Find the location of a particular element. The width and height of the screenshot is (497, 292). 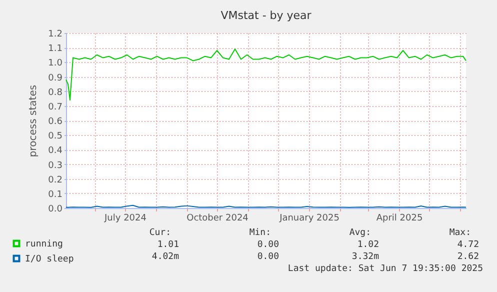

x-tick-label: October 2024 is located at coordinates (217, 219).